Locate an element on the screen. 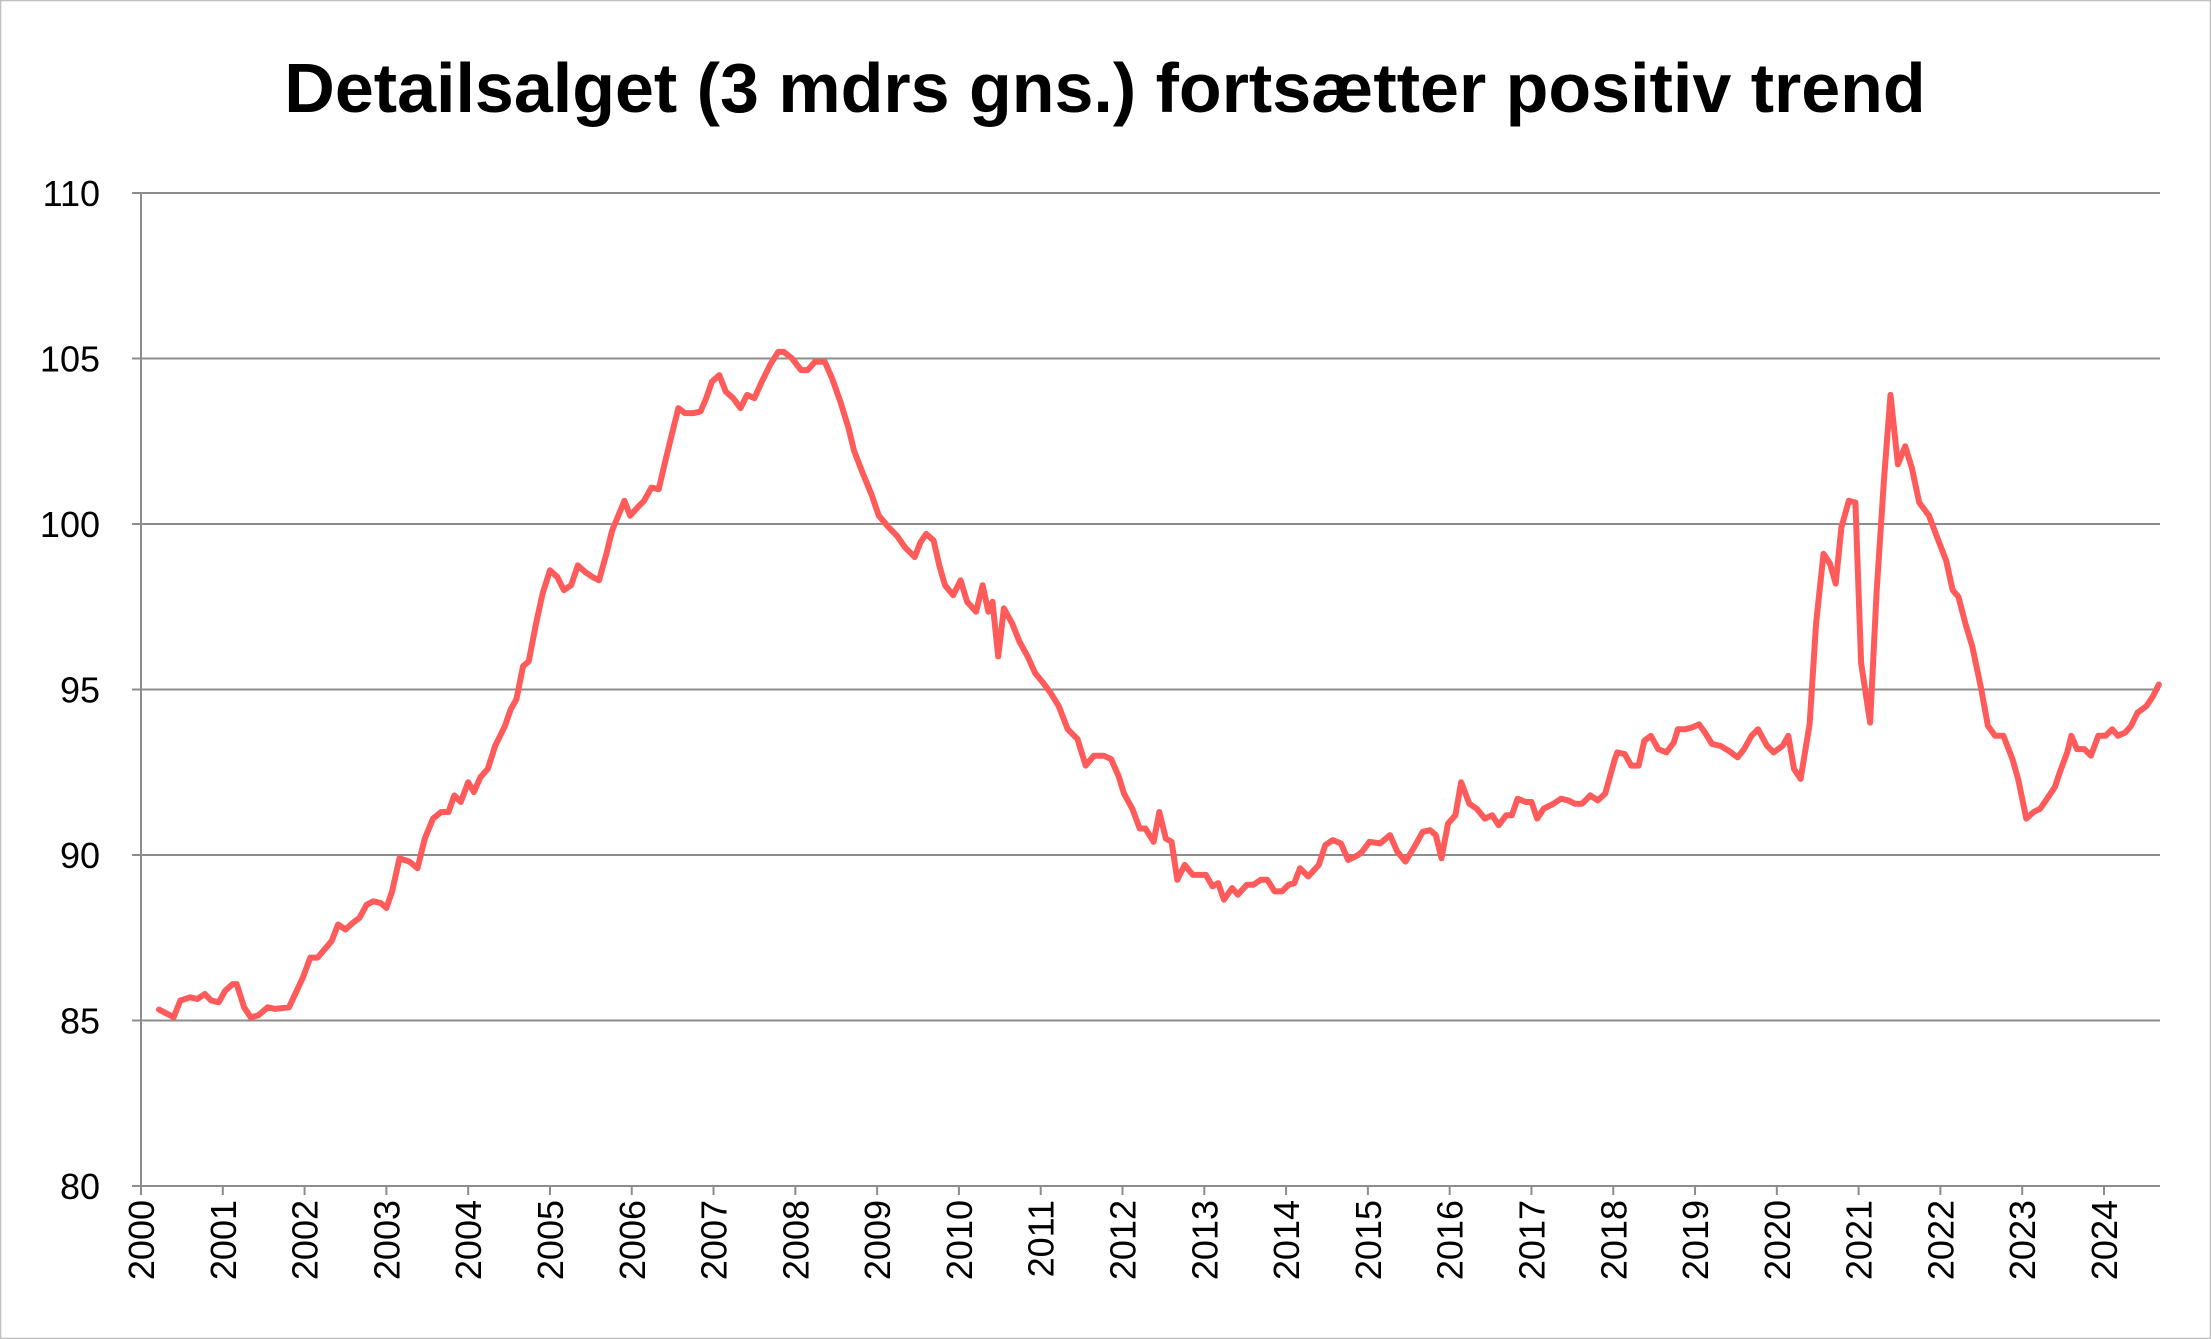 The image size is (2211, 1339). x-tick-label: 2013 is located at coordinates (1204, 1240).